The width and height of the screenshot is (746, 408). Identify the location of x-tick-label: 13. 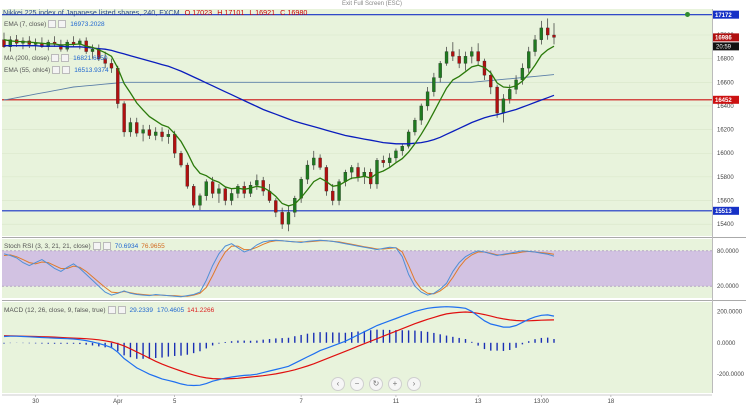
(478, 402).